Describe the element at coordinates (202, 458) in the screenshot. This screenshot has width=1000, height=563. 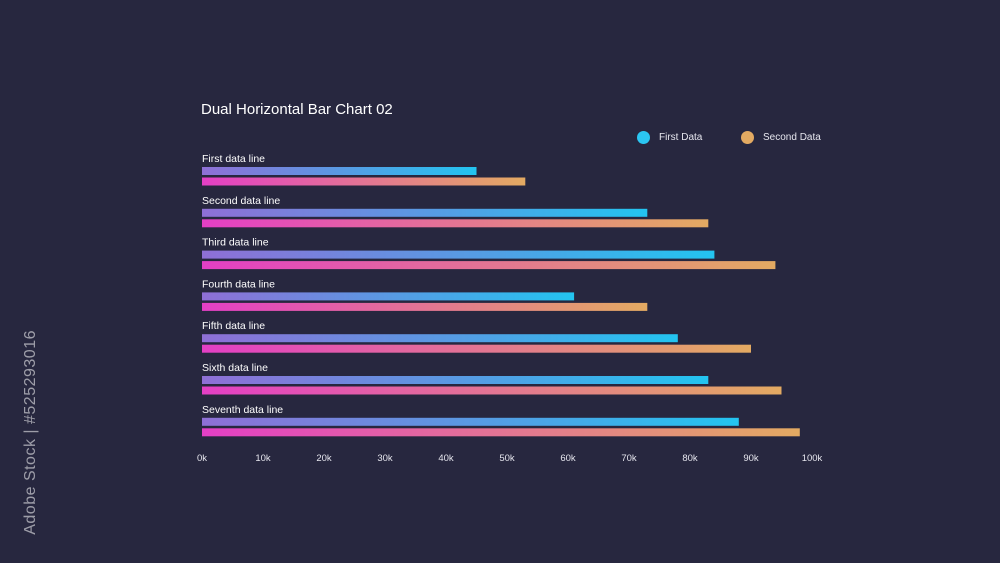
I see `x-tick-label: 0k` at that location.